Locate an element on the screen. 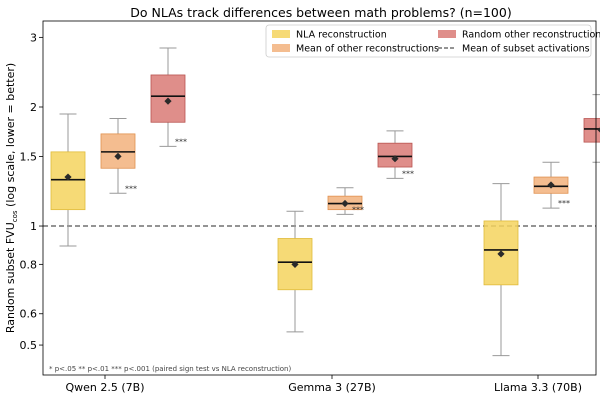 The image size is (600, 400). x-tick-label: Qwen 2.5 (7B) is located at coordinates (104, 387).